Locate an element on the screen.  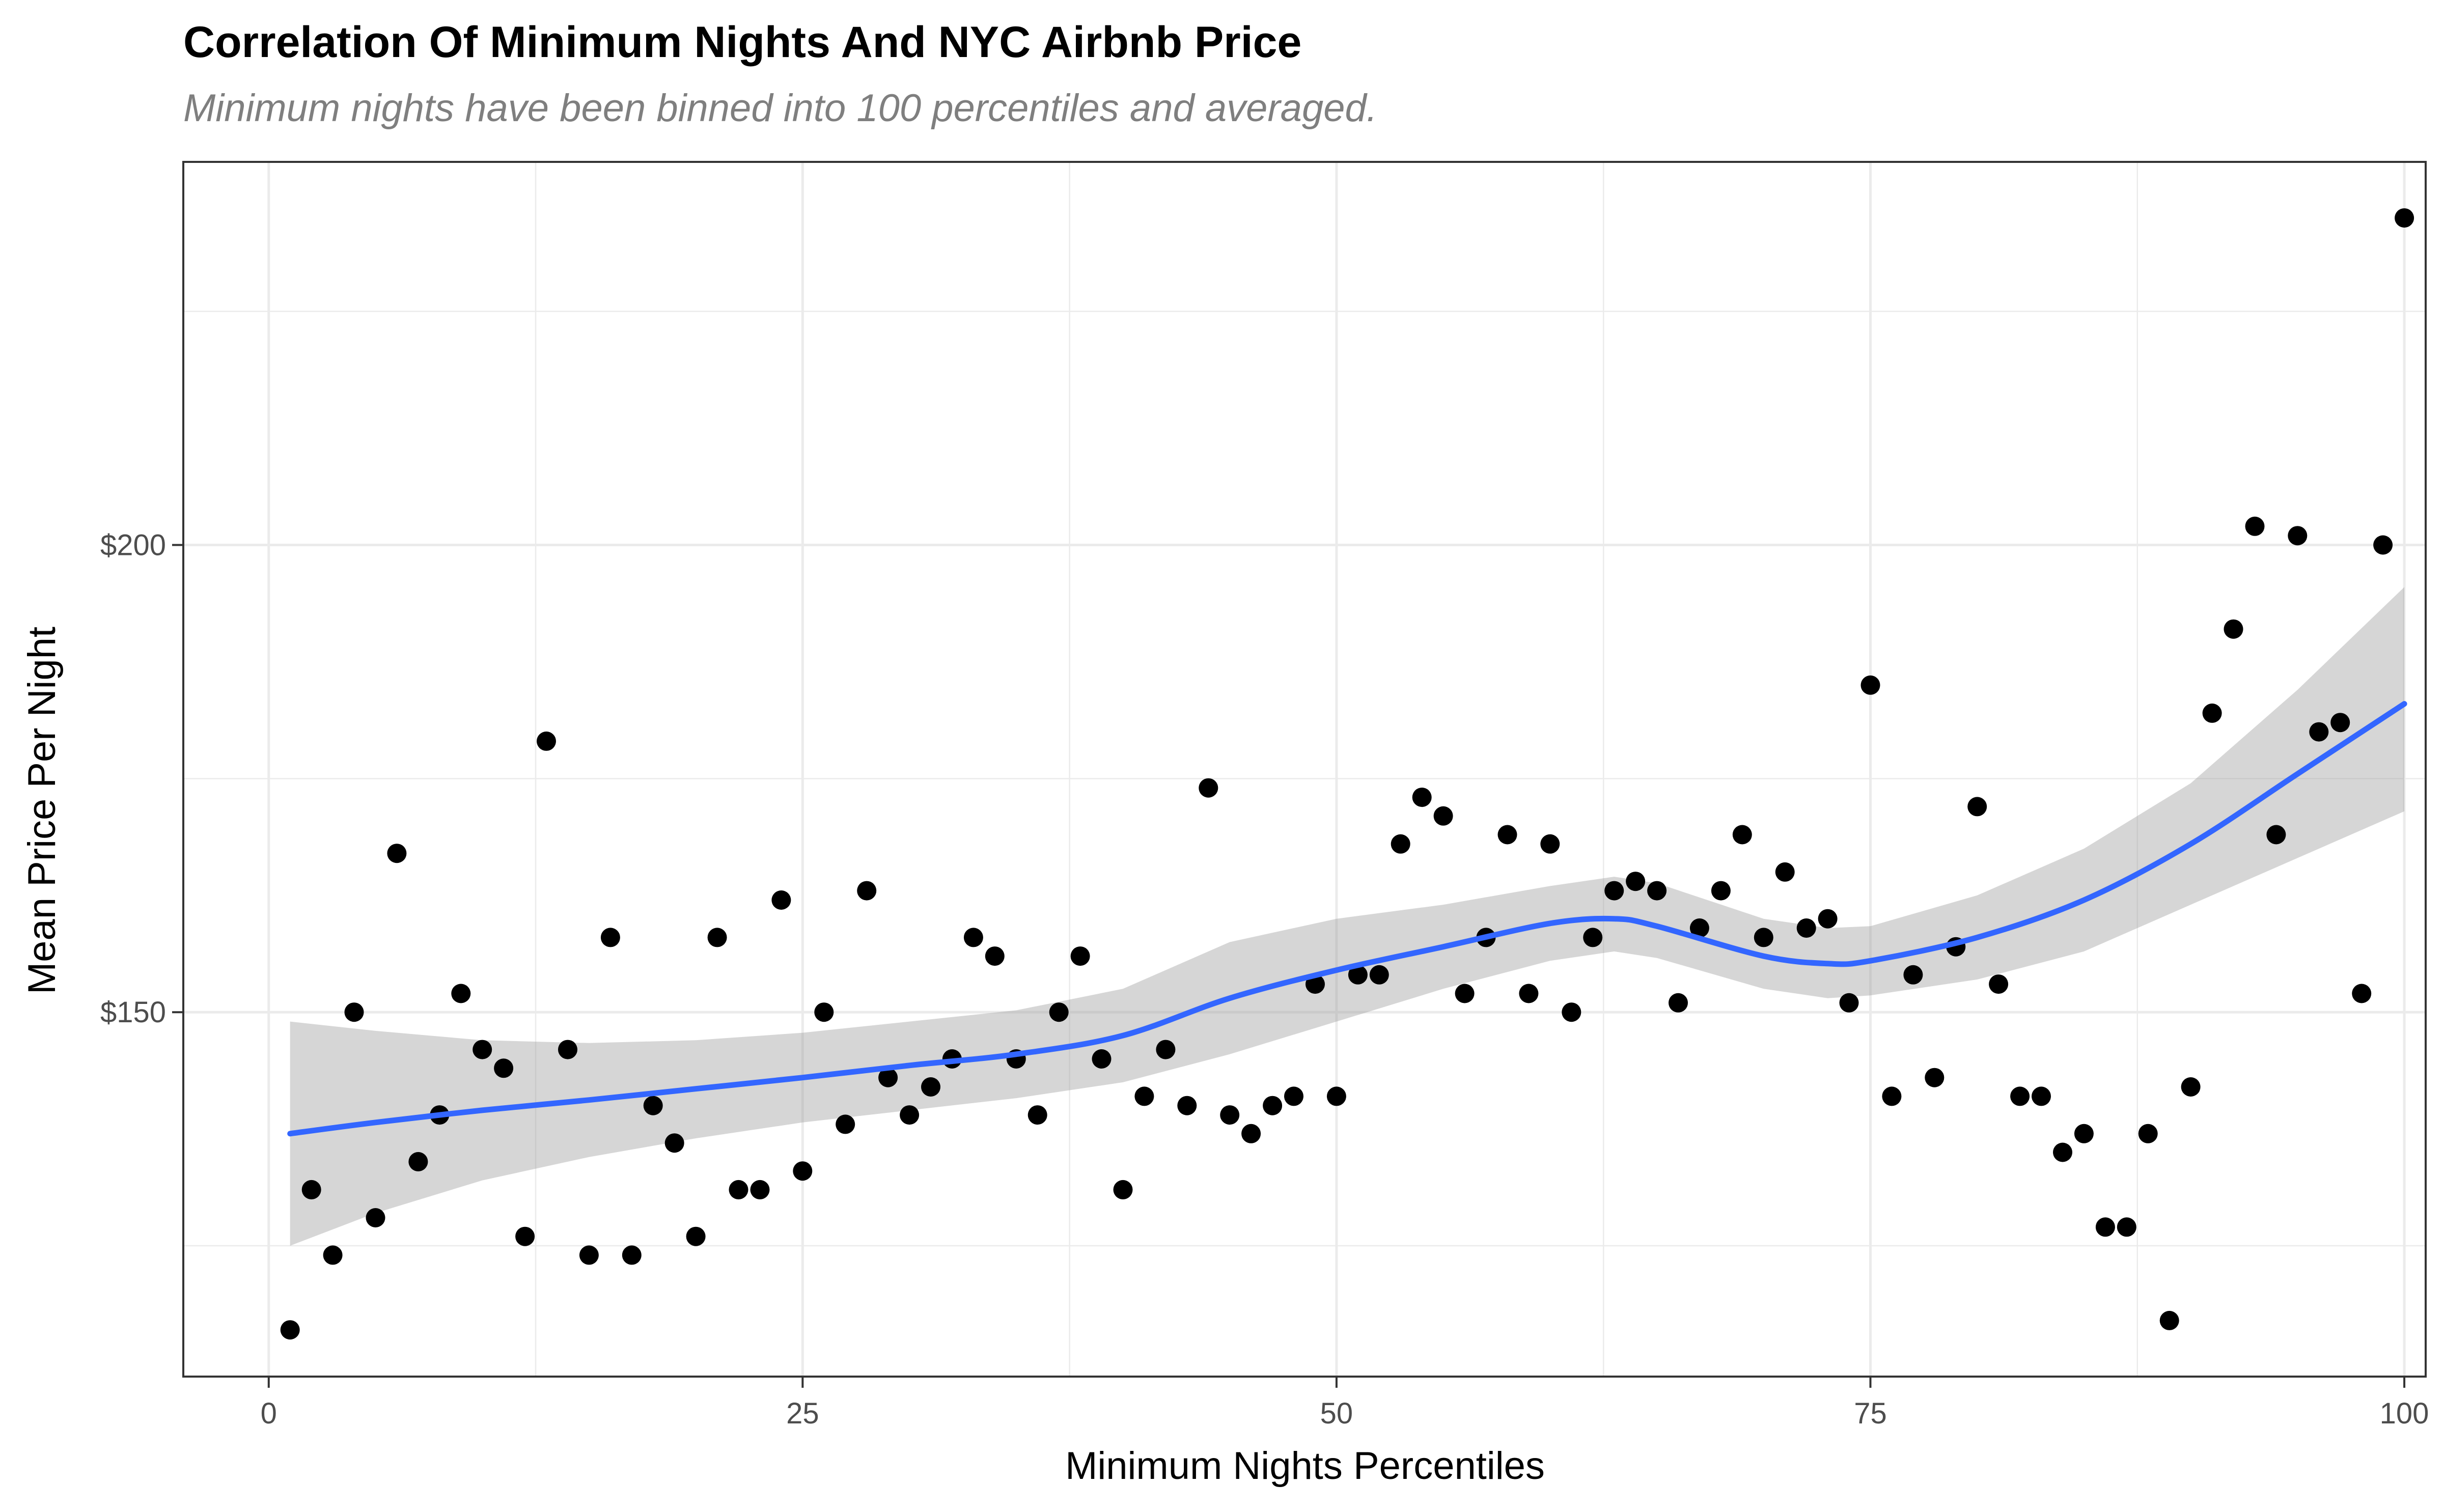
x-tick-label: 100 is located at coordinates (2404, 1413).